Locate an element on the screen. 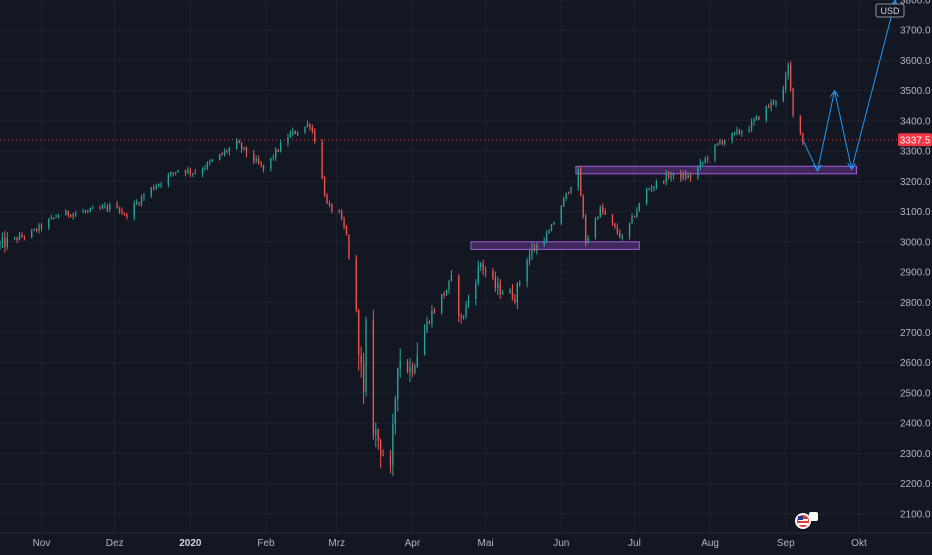  x-tick-label: Jul is located at coordinates (634, 543).